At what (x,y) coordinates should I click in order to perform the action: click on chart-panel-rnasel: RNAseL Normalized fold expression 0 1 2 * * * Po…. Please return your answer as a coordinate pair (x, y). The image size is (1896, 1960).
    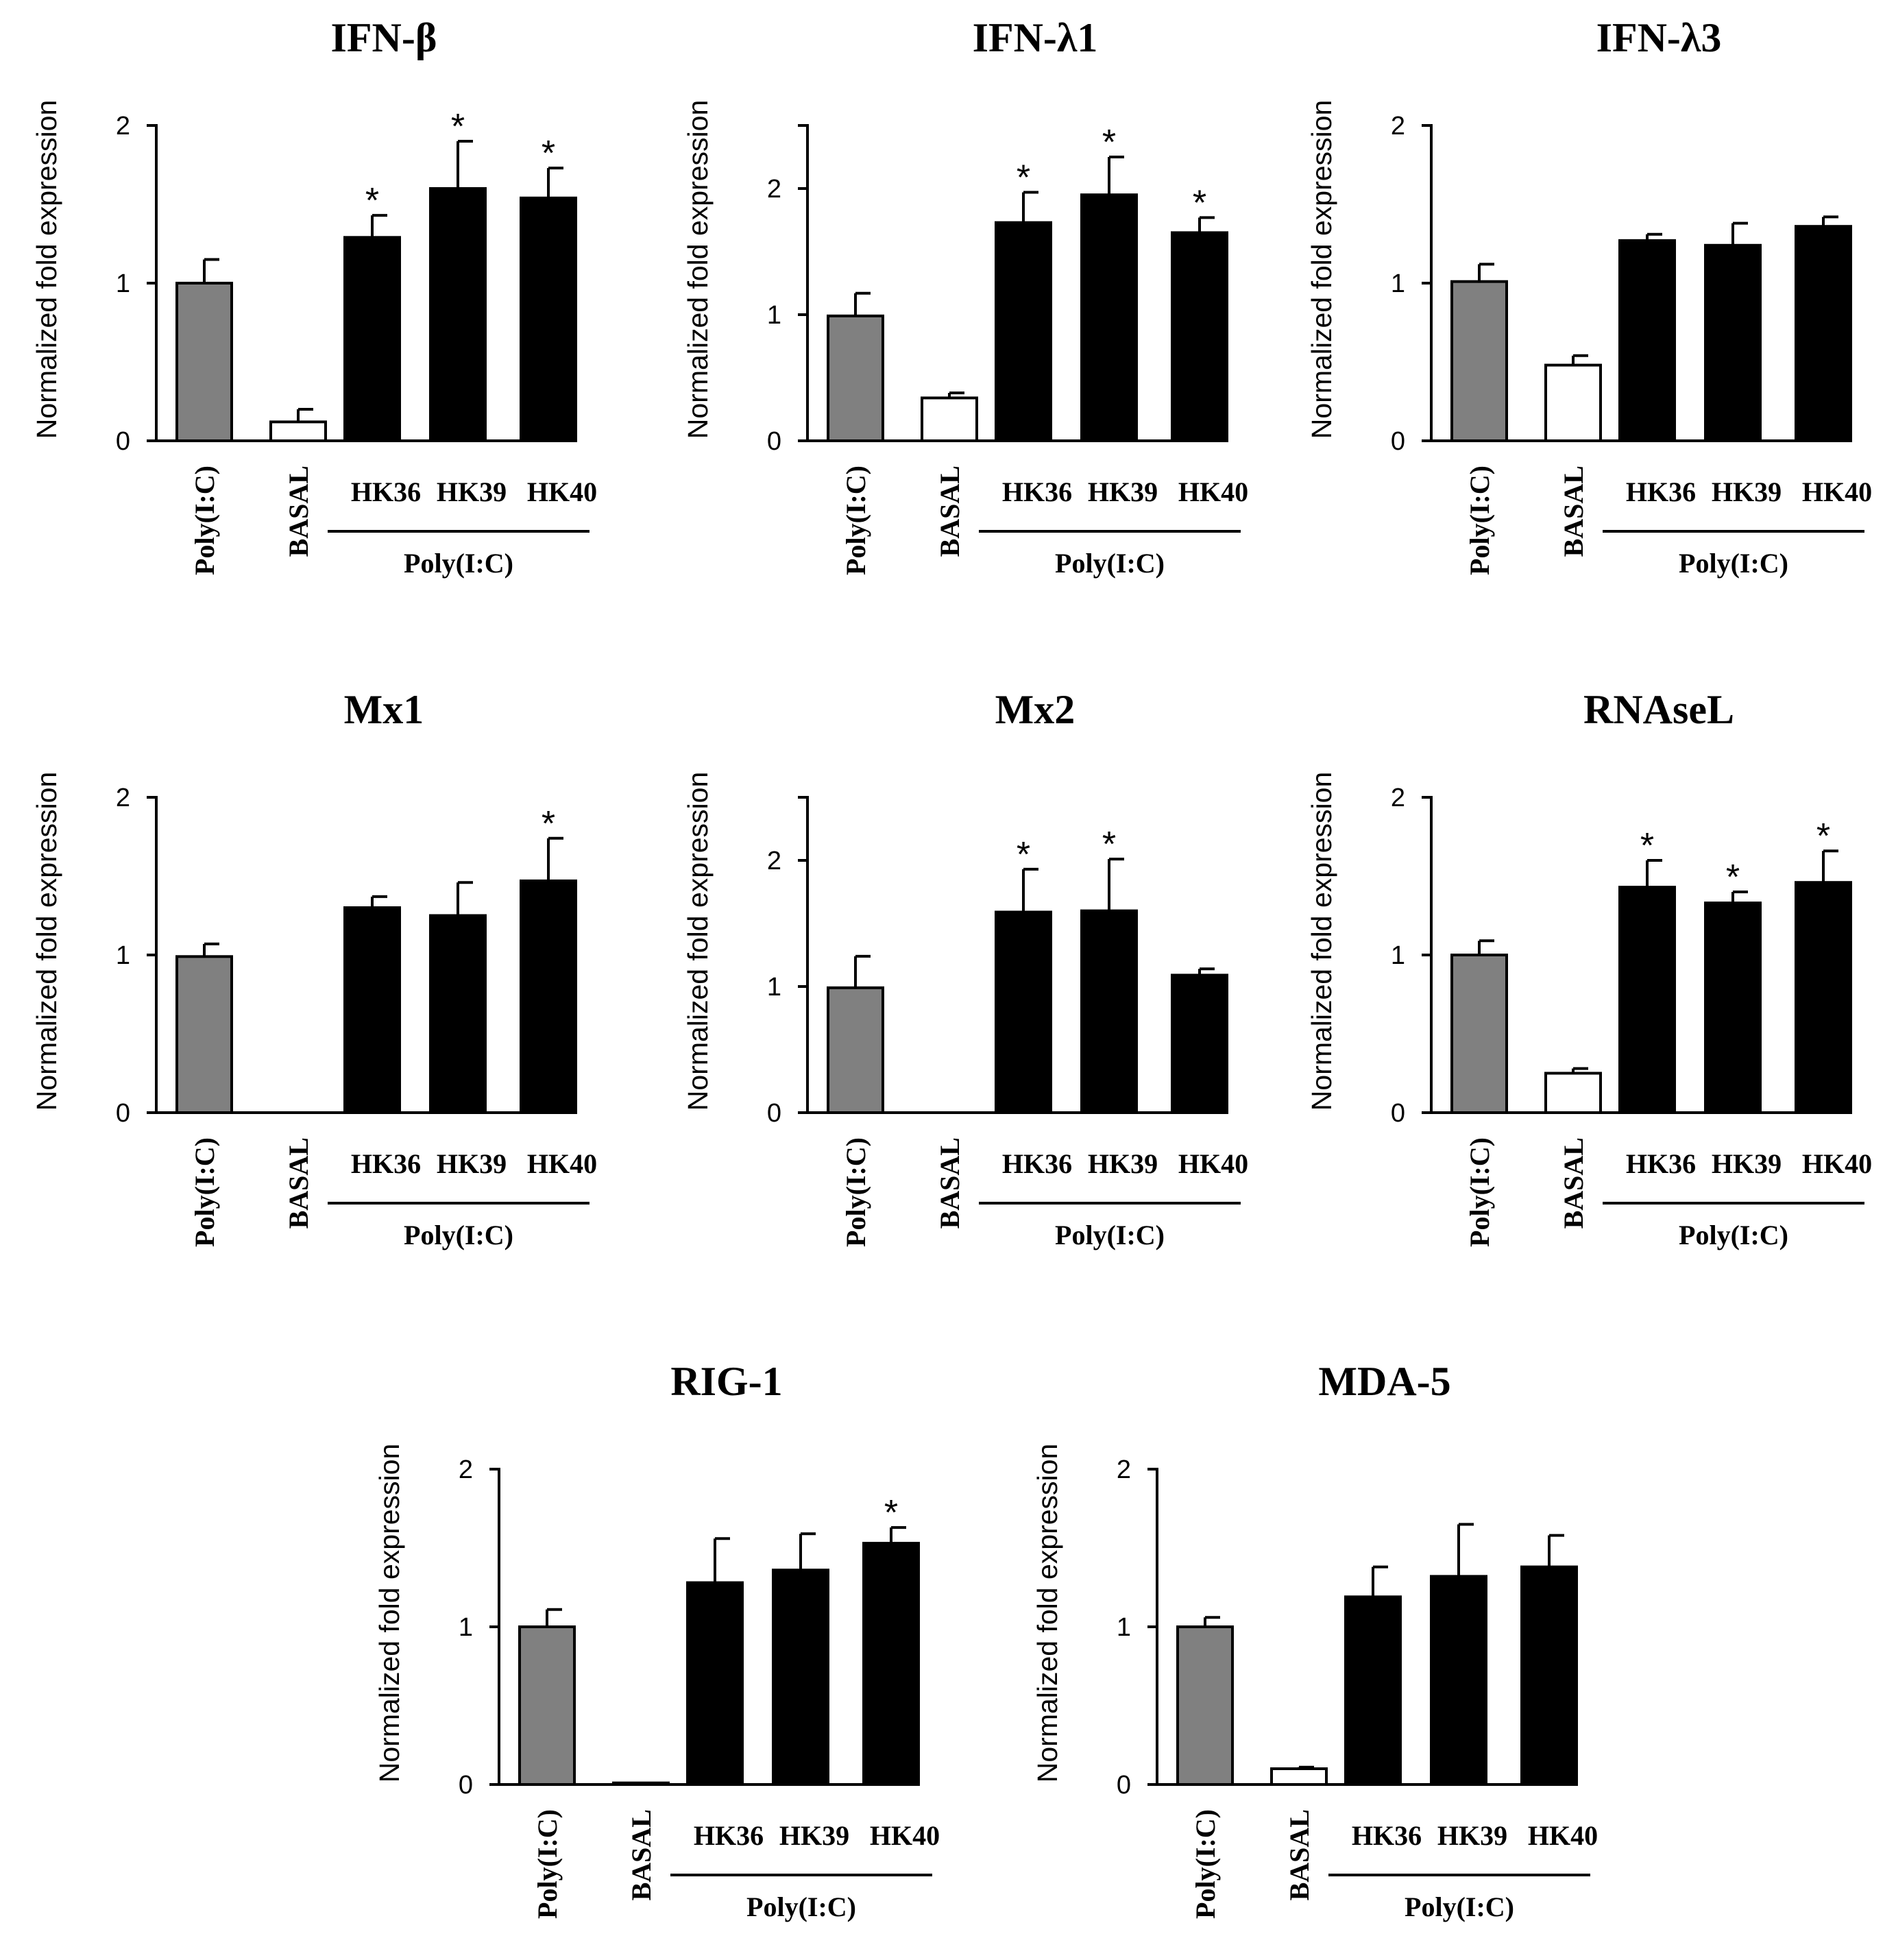
    Looking at the image, I should click on (1586, 980).